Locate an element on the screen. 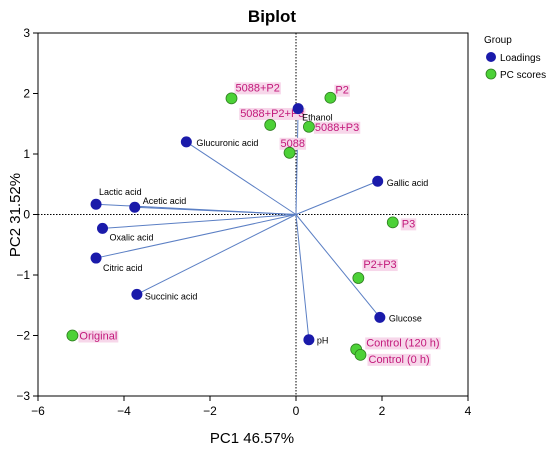 This screenshot has height=450, width=550. x-axis-title: PC1 46.57% is located at coordinates (252, 438).